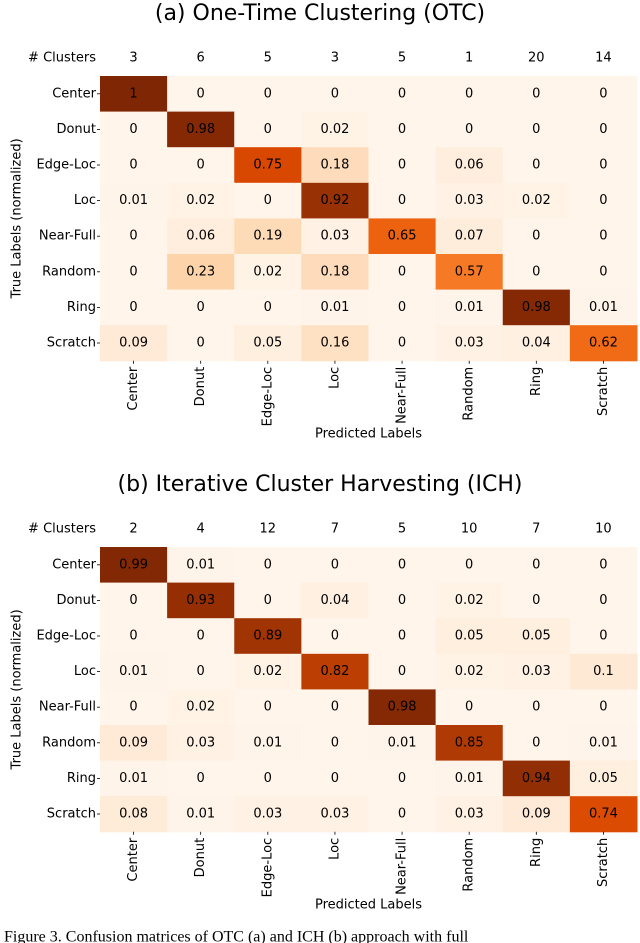 The height and width of the screenshot is (943, 640). What do you see at coordinates (200, 387) in the screenshot?
I see `x-tick-label: Donut` at bounding box center [200, 387].